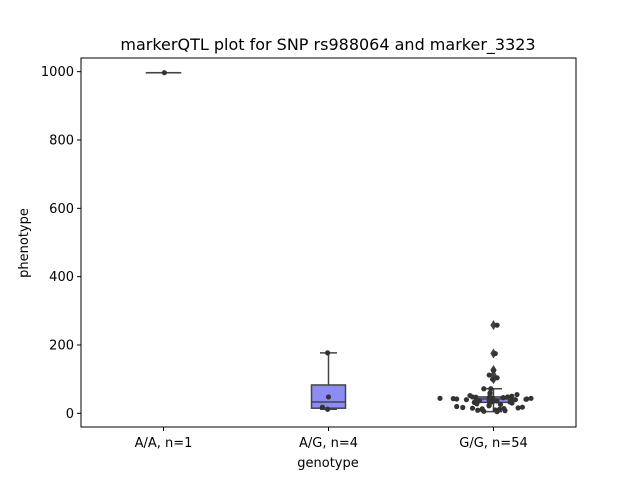 This screenshot has height=480, width=640. What do you see at coordinates (328, 443) in the screenshot?
I see `x-tick-label: A/G, n=4` at bounding box center [328, 443].